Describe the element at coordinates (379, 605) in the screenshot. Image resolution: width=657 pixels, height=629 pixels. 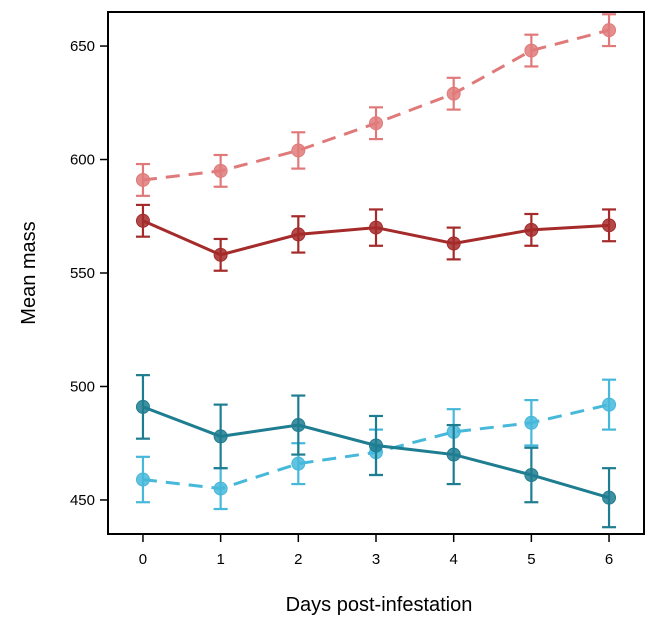
I see `x-axis-title: Days post-infestation` at that location.